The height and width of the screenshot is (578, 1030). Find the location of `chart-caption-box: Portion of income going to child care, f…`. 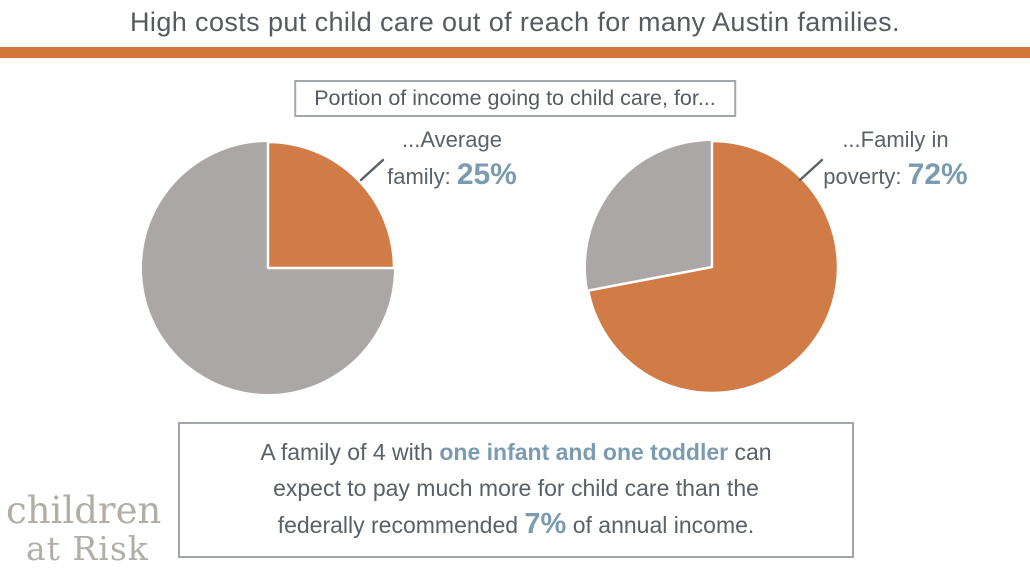

chart-caption-box: Portion of income going to child care, f… is located at coordinates (515, 98).